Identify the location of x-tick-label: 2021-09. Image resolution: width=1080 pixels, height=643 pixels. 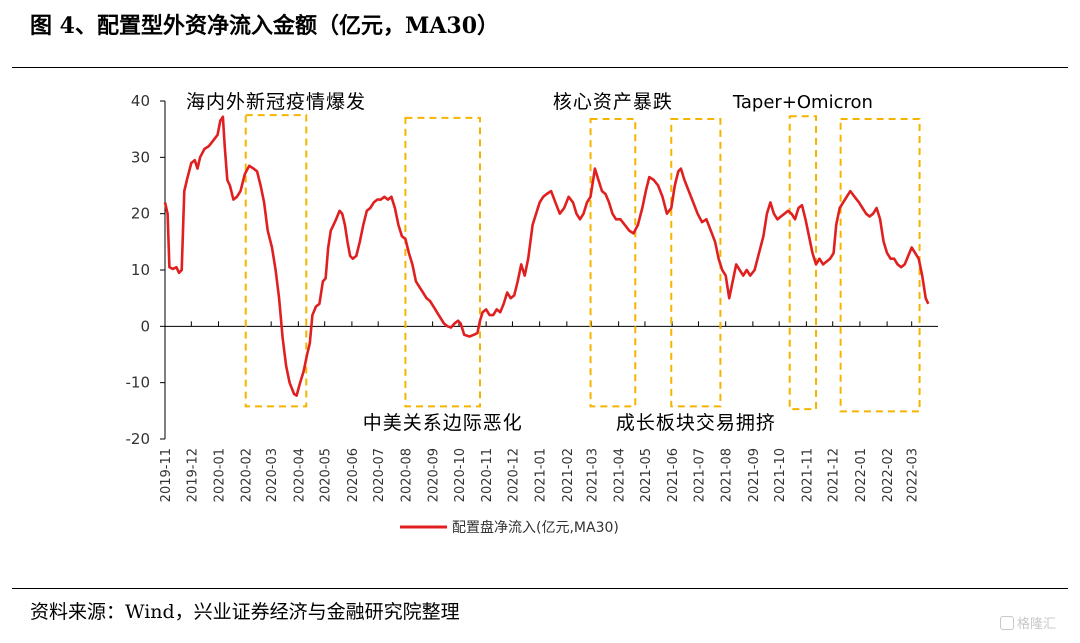
(754, 475).